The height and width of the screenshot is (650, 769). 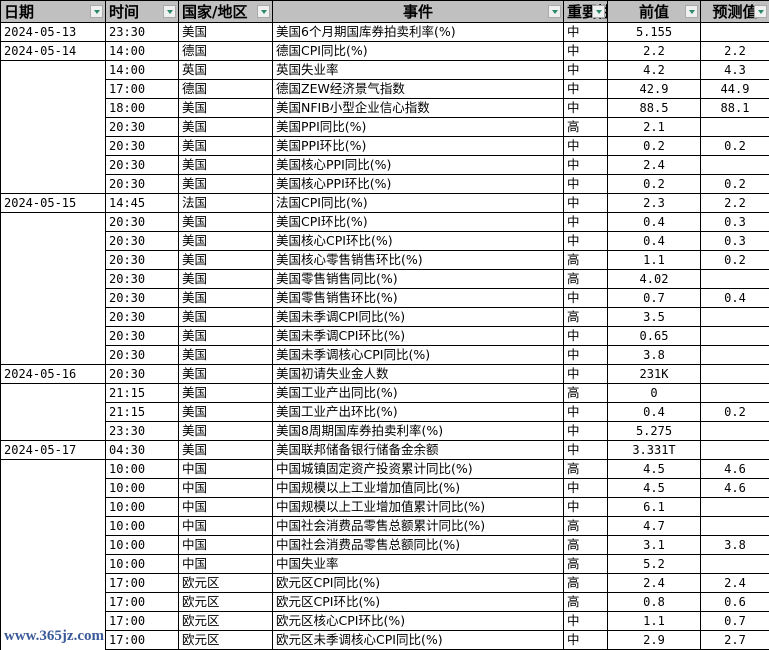 What do you see at coordinates (735, 545) in the screenshot?
I see `cell-forecast: 3.8` at bounding box center [735, 545].